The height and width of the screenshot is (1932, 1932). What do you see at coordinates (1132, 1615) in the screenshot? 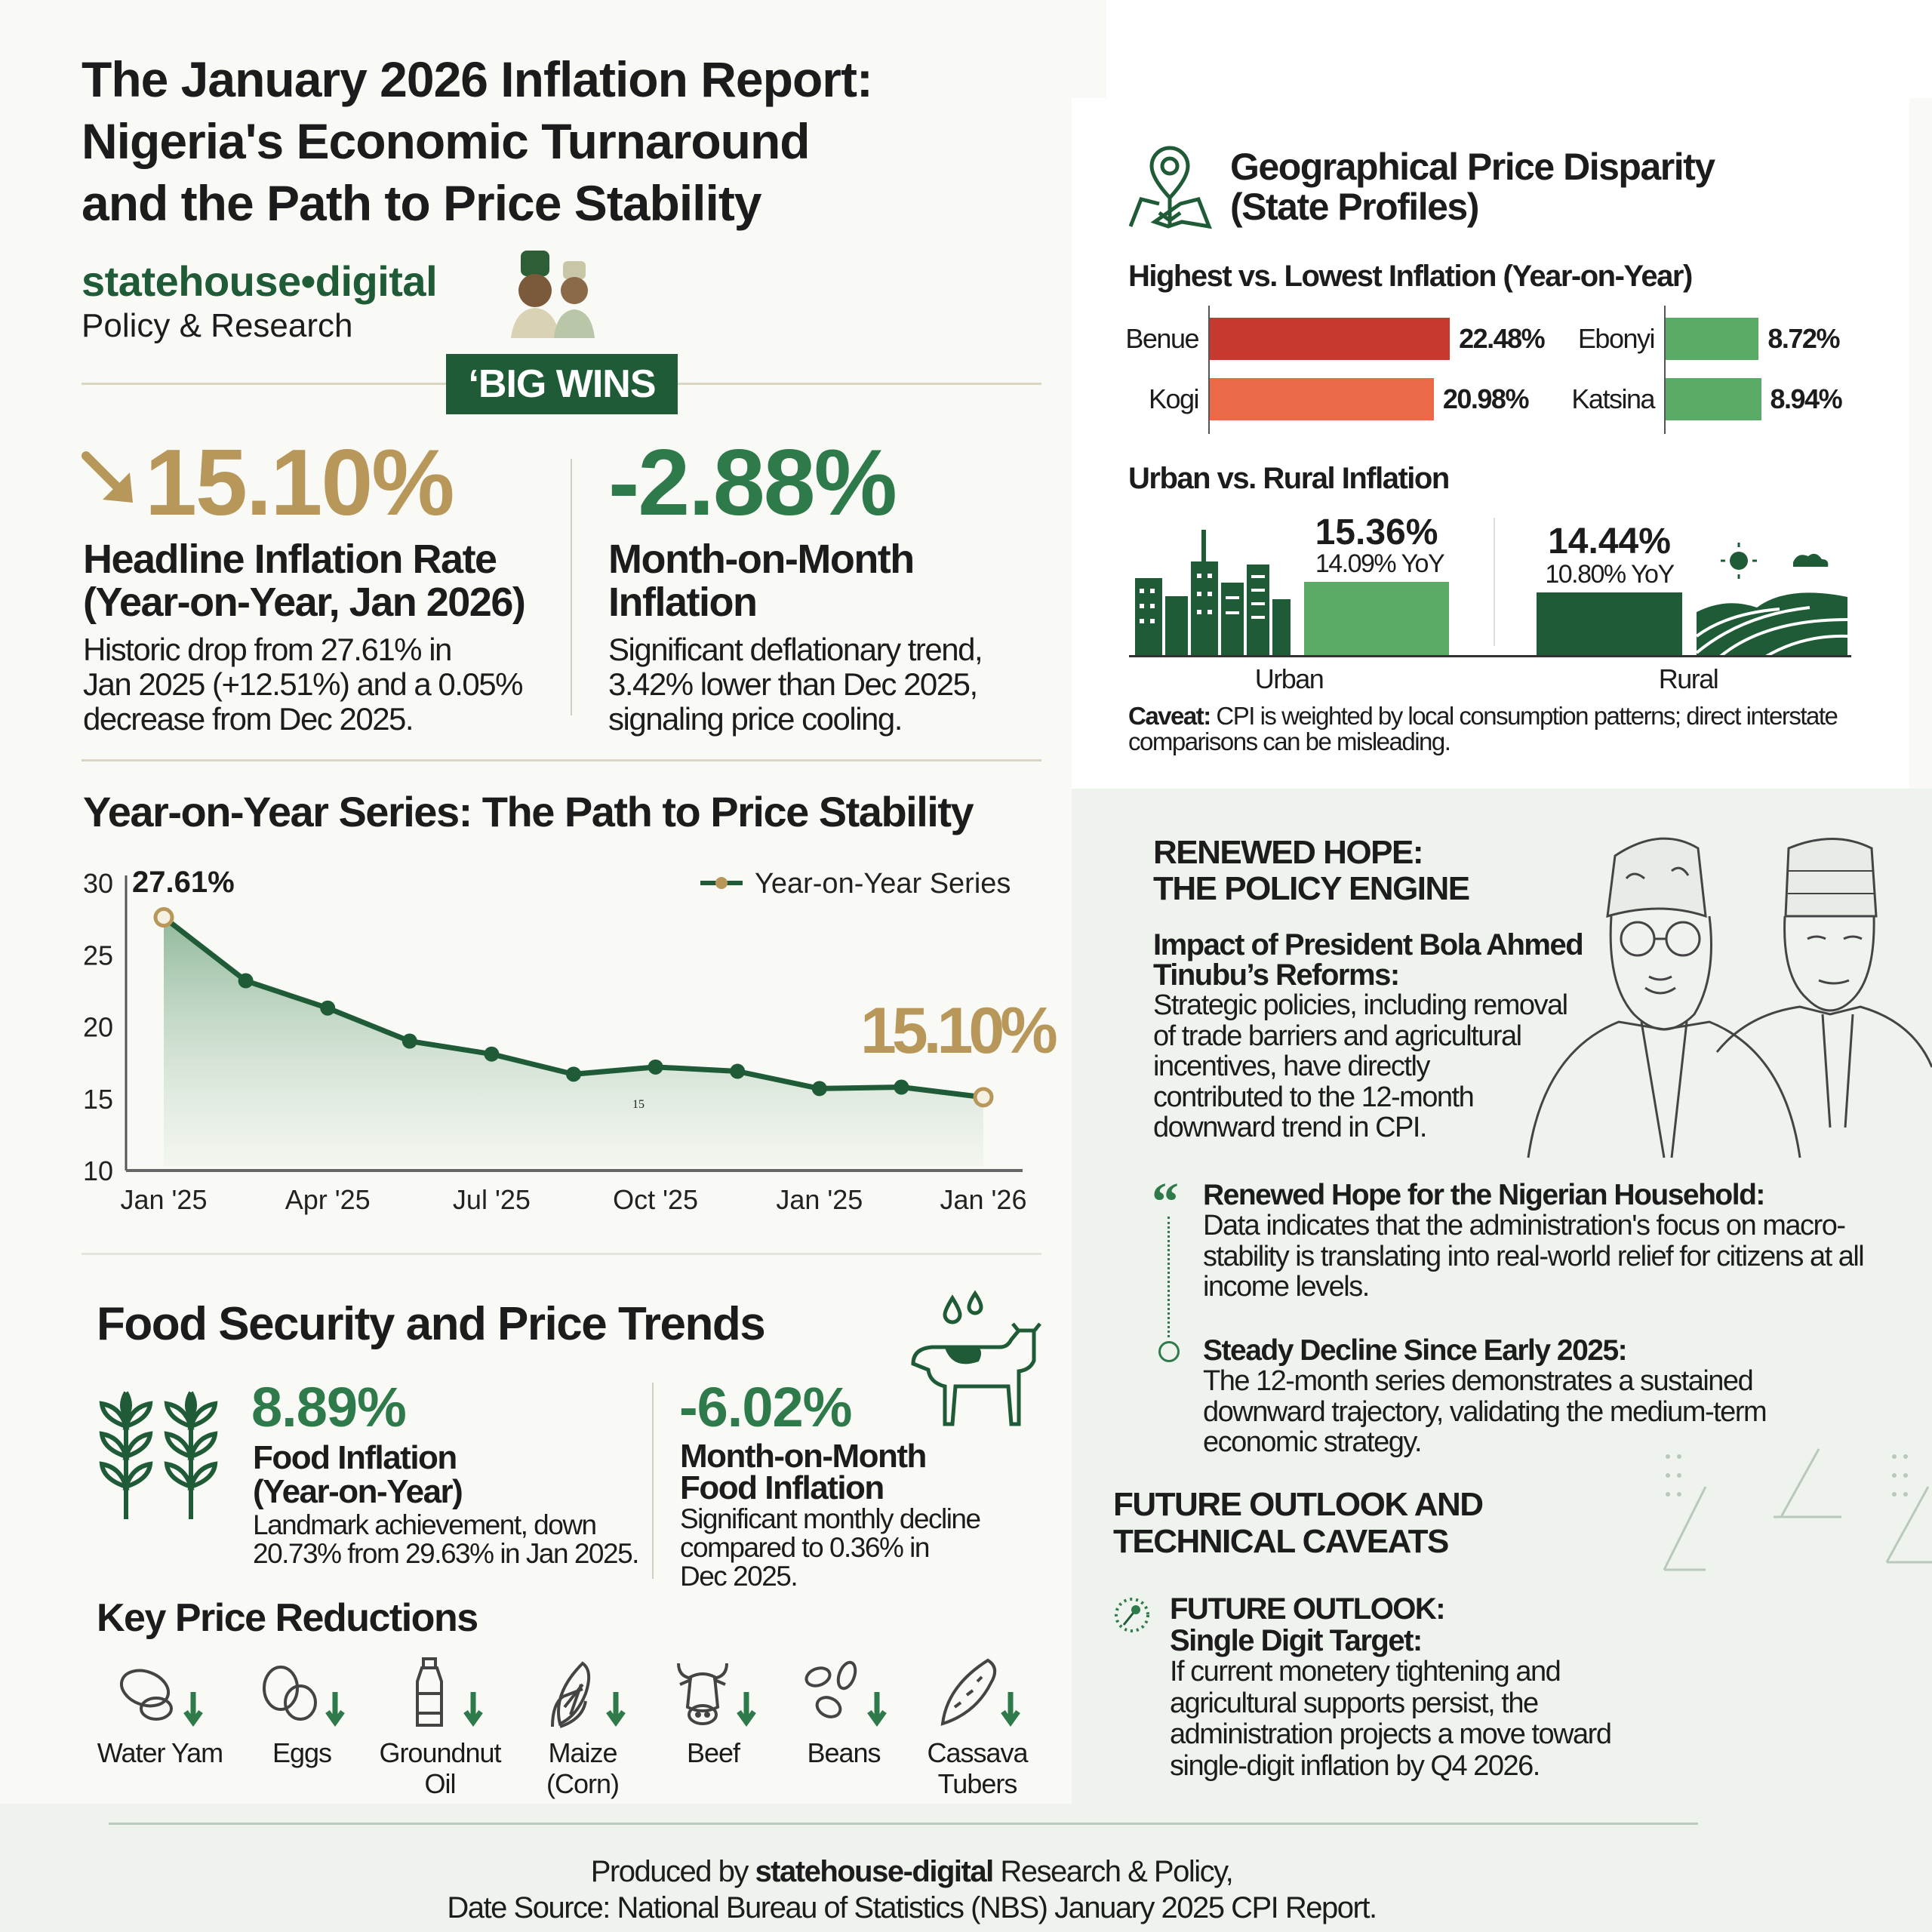
I see `target-gauge-icon` at bounding box center [1132, 1615].